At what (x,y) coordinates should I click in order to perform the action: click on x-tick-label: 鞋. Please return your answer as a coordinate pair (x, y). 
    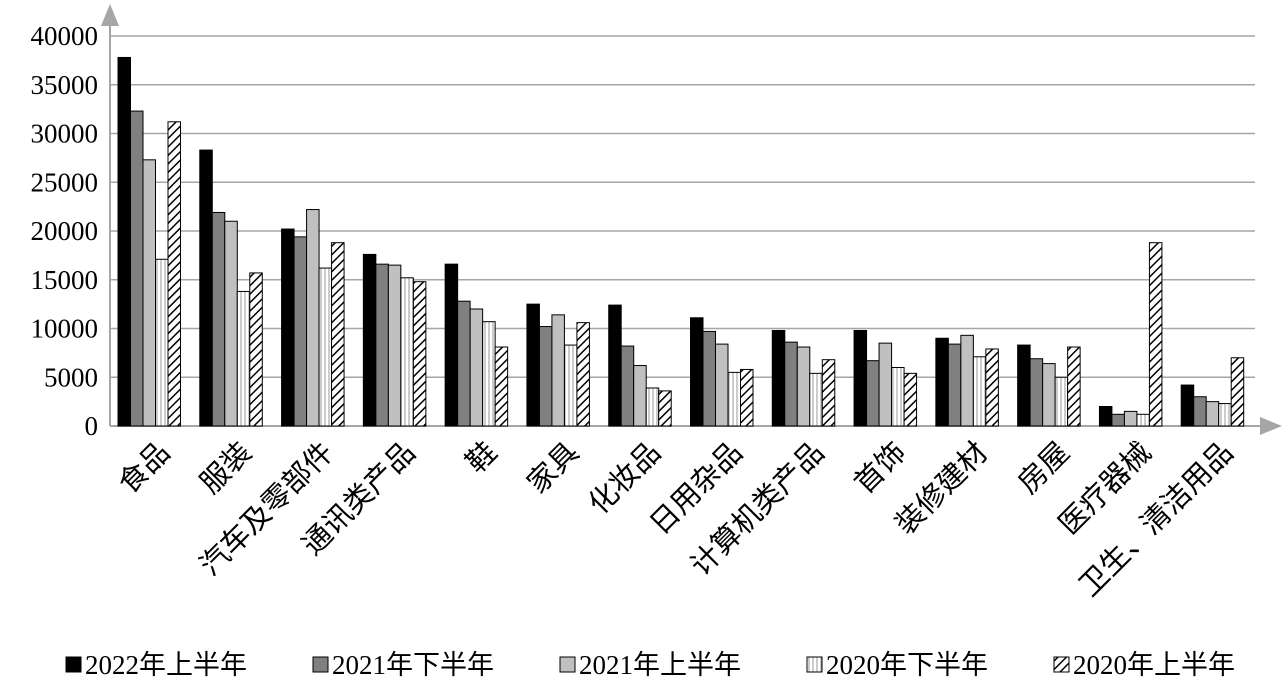
    Looking at the image, I should click on (482, 458).